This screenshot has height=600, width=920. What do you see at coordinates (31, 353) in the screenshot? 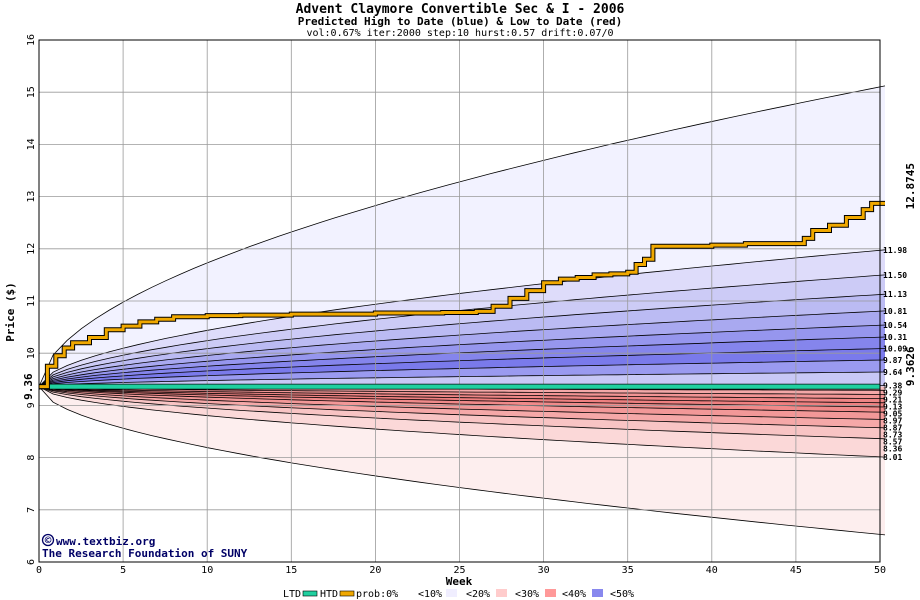
I see `y-tick-label: 10` at bounding box center [31, 353].